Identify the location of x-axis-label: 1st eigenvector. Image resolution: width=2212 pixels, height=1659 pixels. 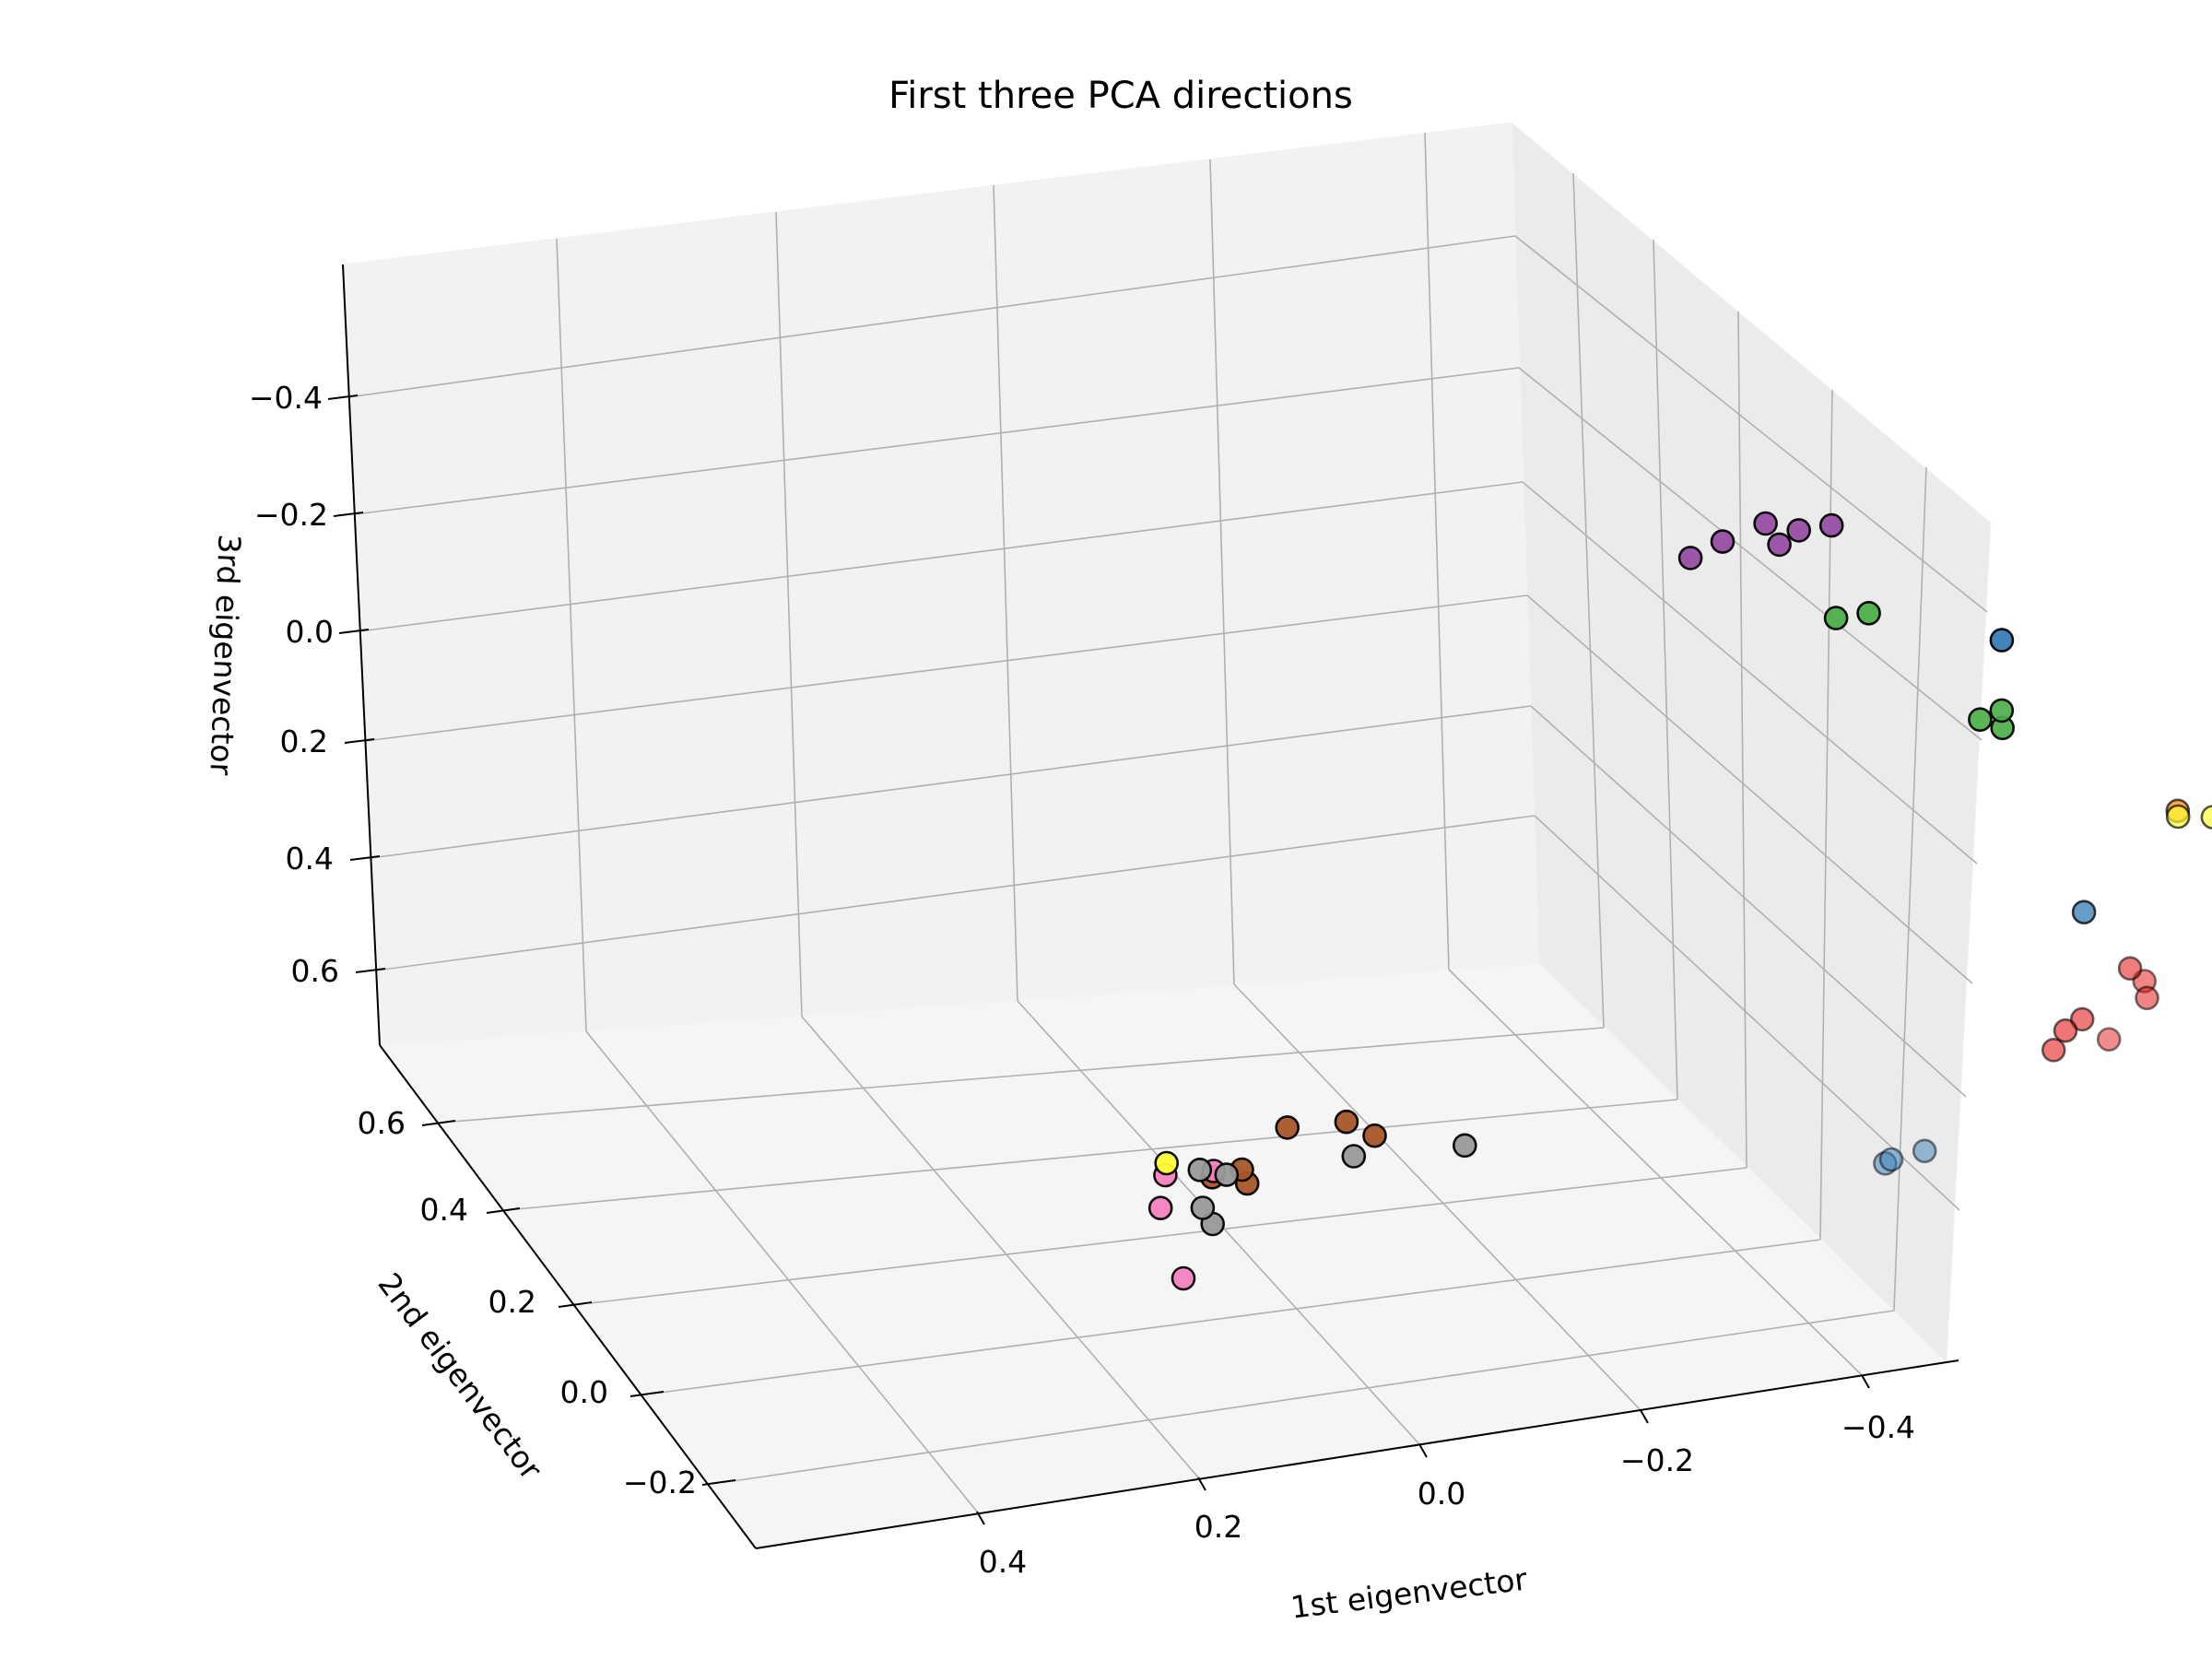
(1408, 1592).